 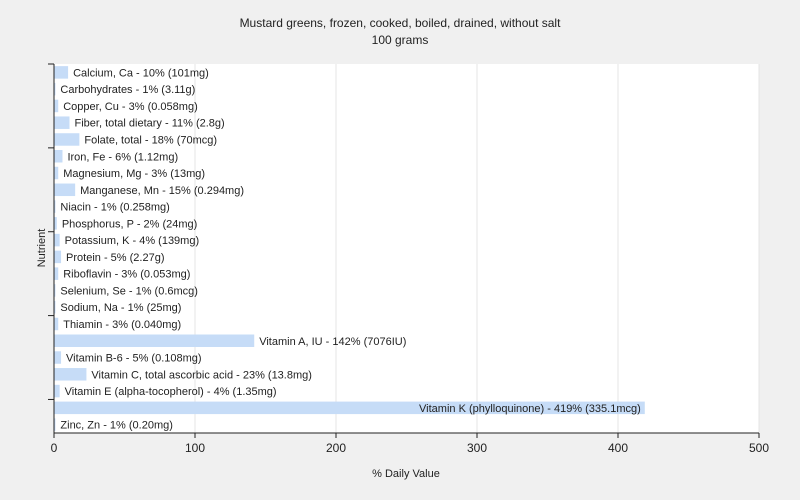 I want to click on bar-data-label: Folate, total - 18% (70mcg), so click(x=150, y=140).